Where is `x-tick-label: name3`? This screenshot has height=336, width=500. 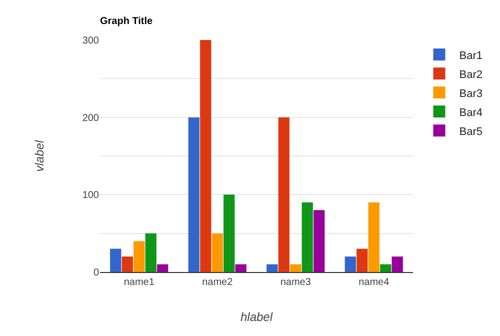 x-tick-label: name3 is located at coordinates (296, 282).